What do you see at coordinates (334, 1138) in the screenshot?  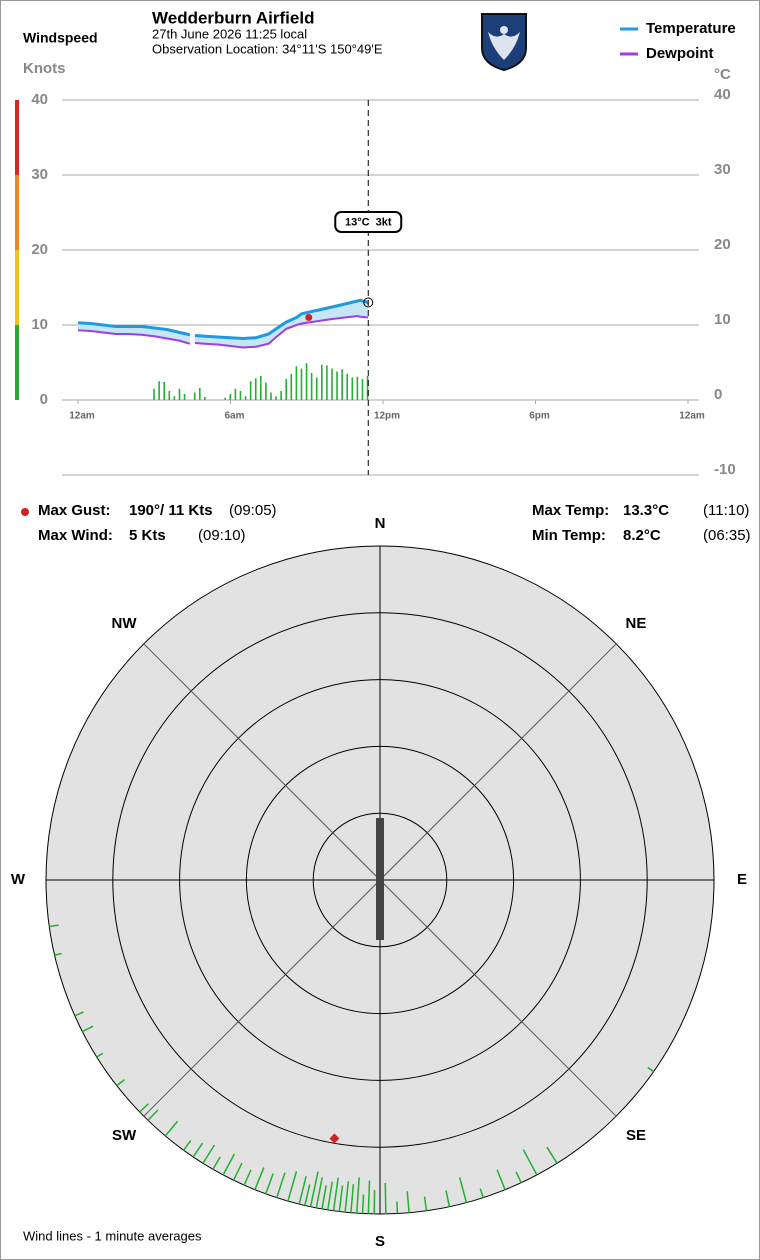 I see `gust-marker` at bounding box center [334, 1138].